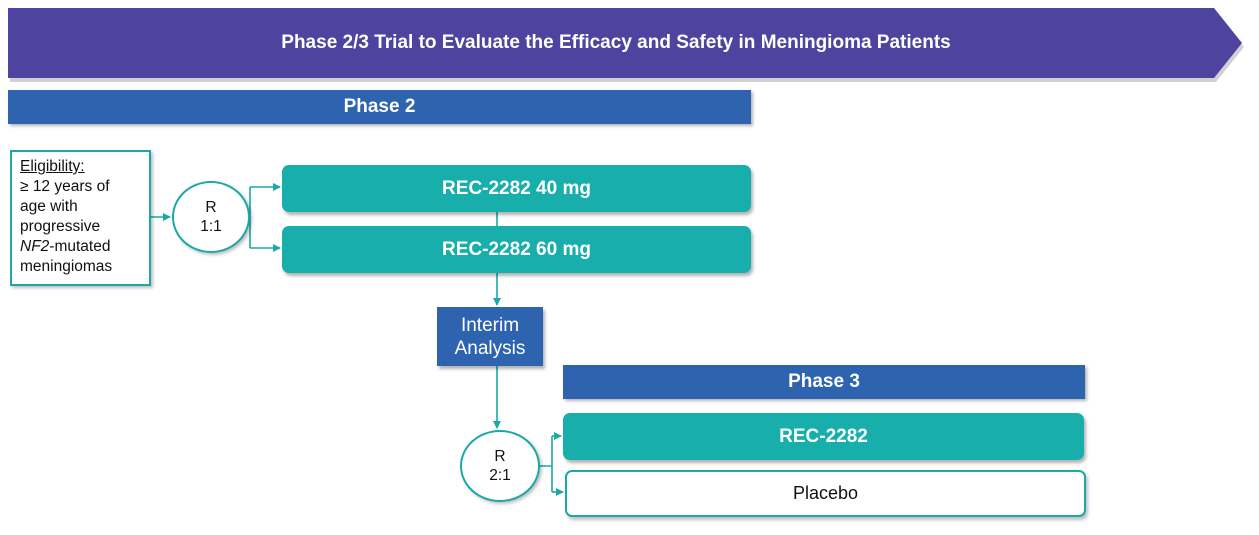 The height and width of the screenshot is (535, 1259). Describe the element at coordinates (379, 107) in the screenshot. I see `phase-2-header: Phase 2` at that location.